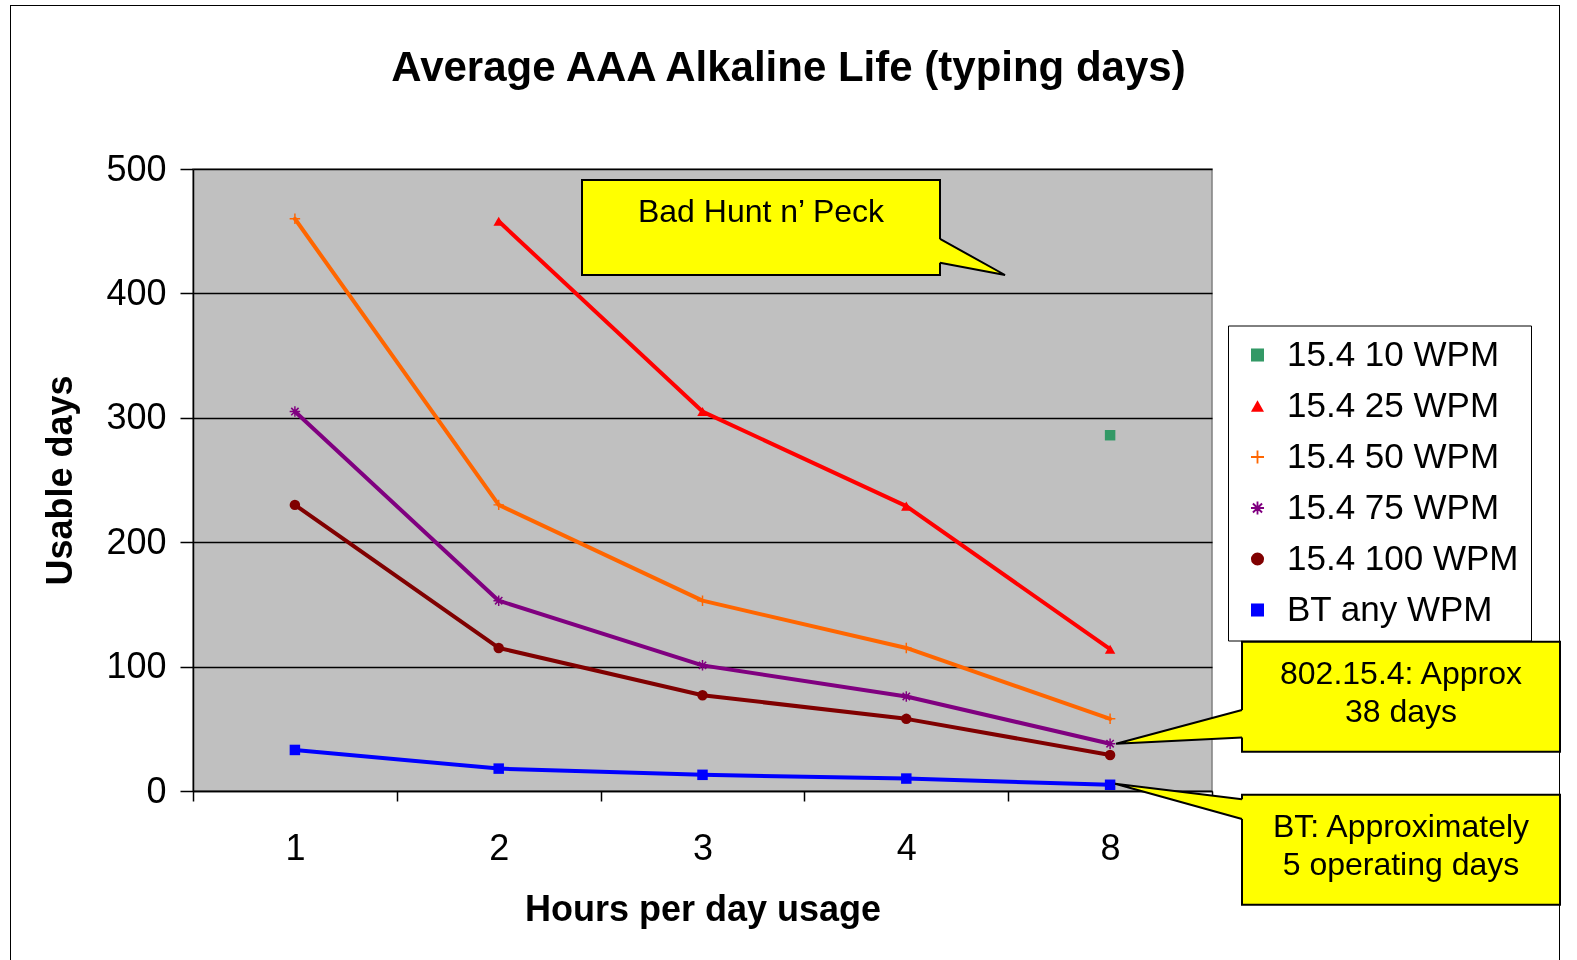  Describe the element at coordinates (136, 666) in the screenshot. I see `y-tick-label: 100` at that location.